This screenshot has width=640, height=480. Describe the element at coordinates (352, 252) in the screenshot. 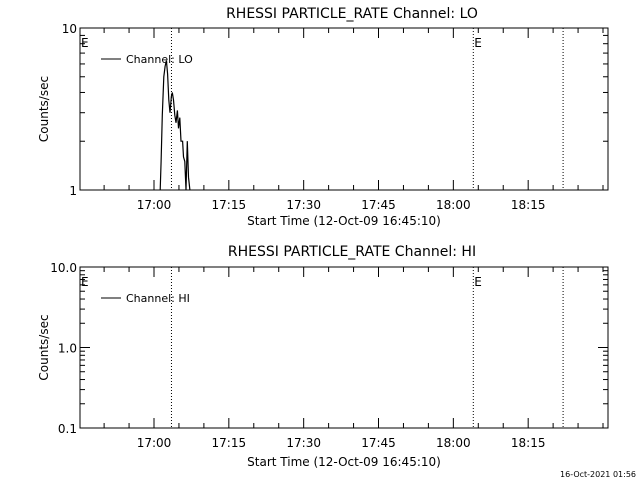

I see `chart-title: RHESSI PARTICLE_RATE Channel: HI` at that location.